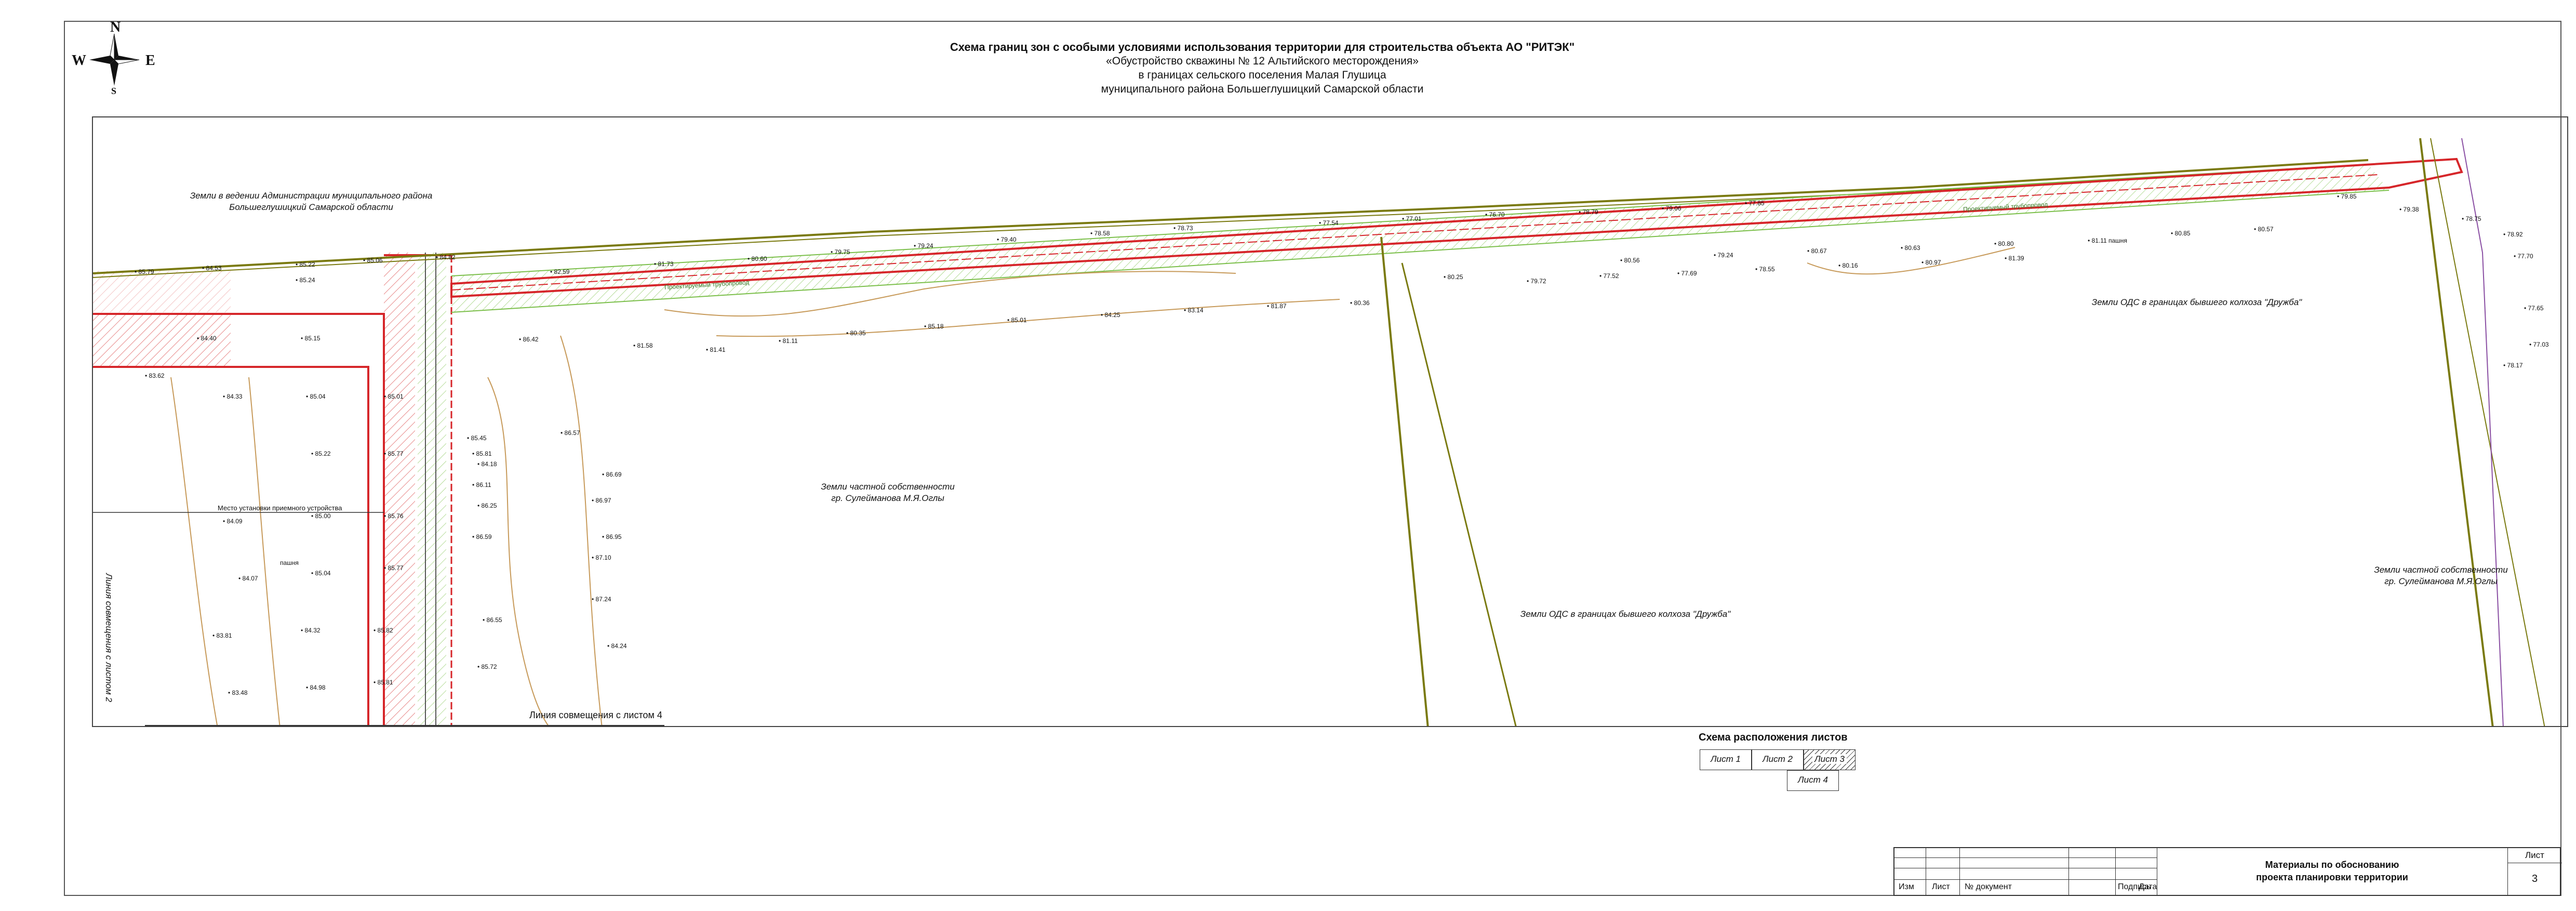 The image size is (2576, 911). Describe the element at coordinates (115, 27) in the screenshot. I see `compass-north: N` at that location.